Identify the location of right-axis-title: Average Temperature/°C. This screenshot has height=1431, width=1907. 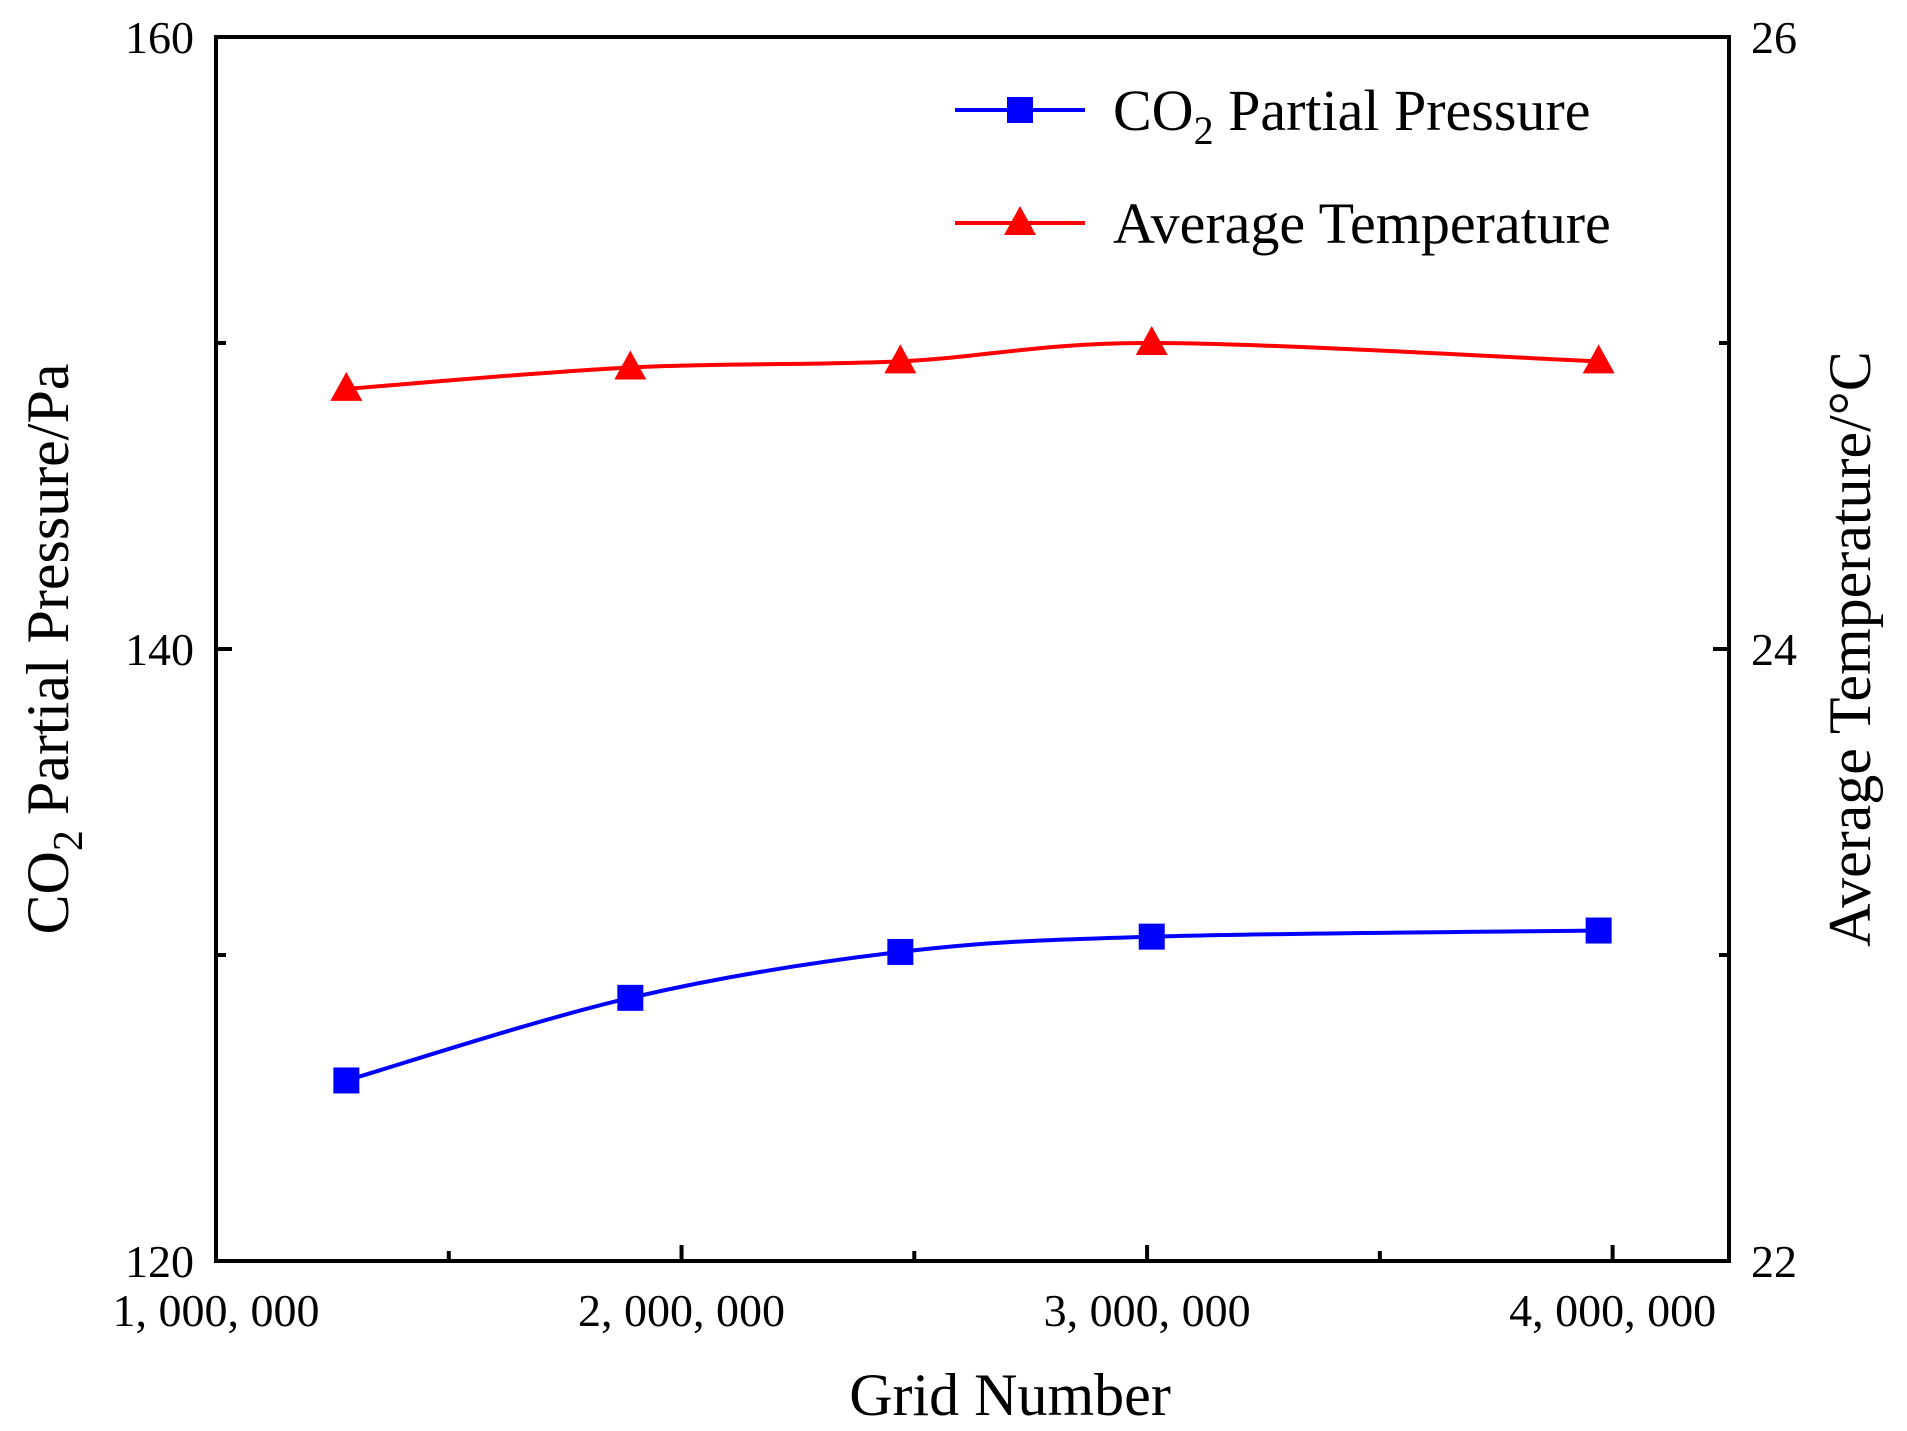
(1850, 649).